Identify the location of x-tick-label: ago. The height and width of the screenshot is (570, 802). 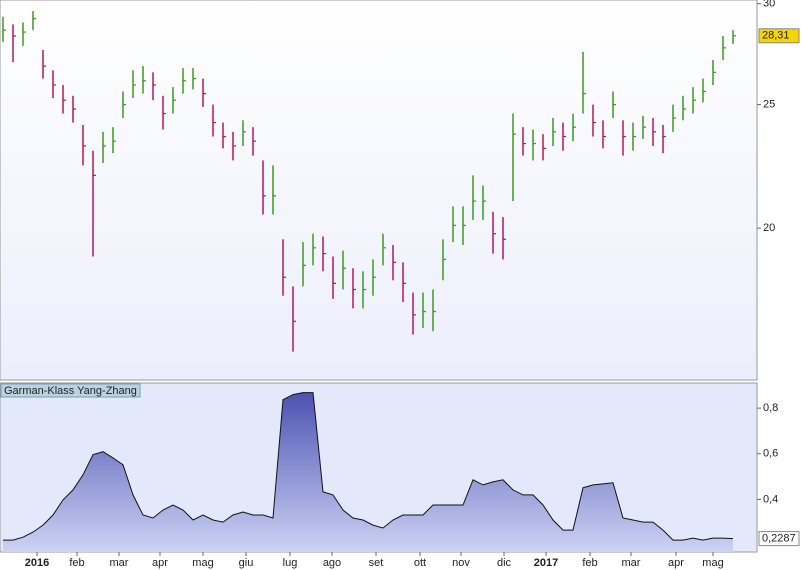
(332, 563).